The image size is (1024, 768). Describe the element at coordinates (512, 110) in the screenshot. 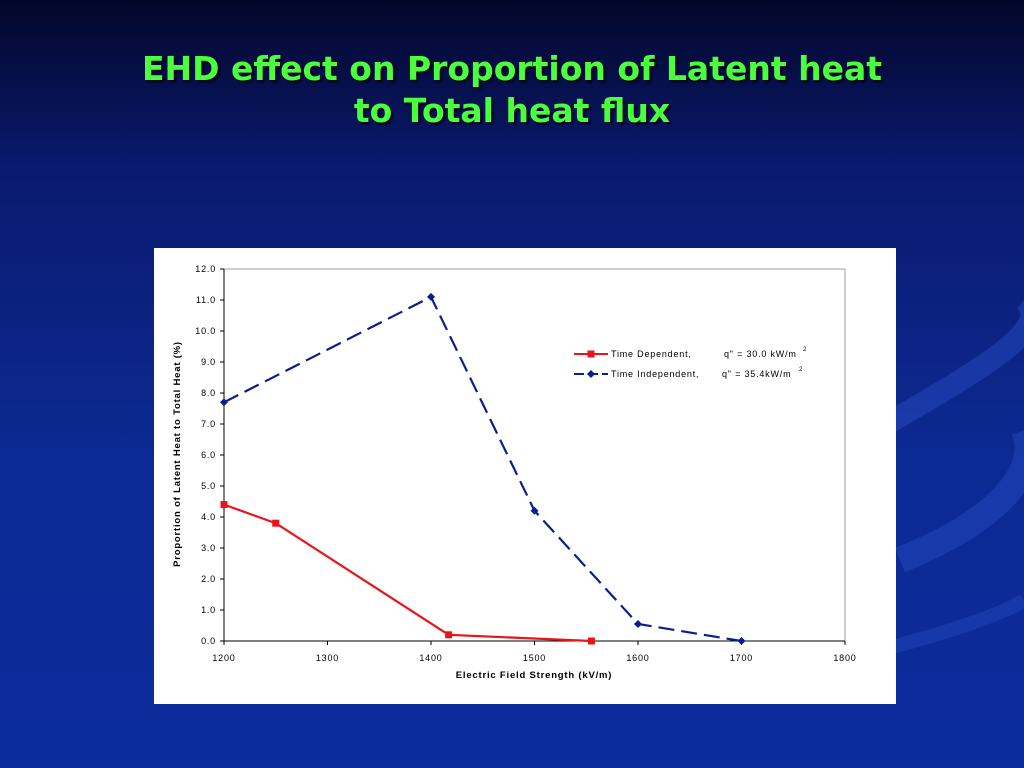

I see `slide-title-line2: to Total heat flux` at that location.